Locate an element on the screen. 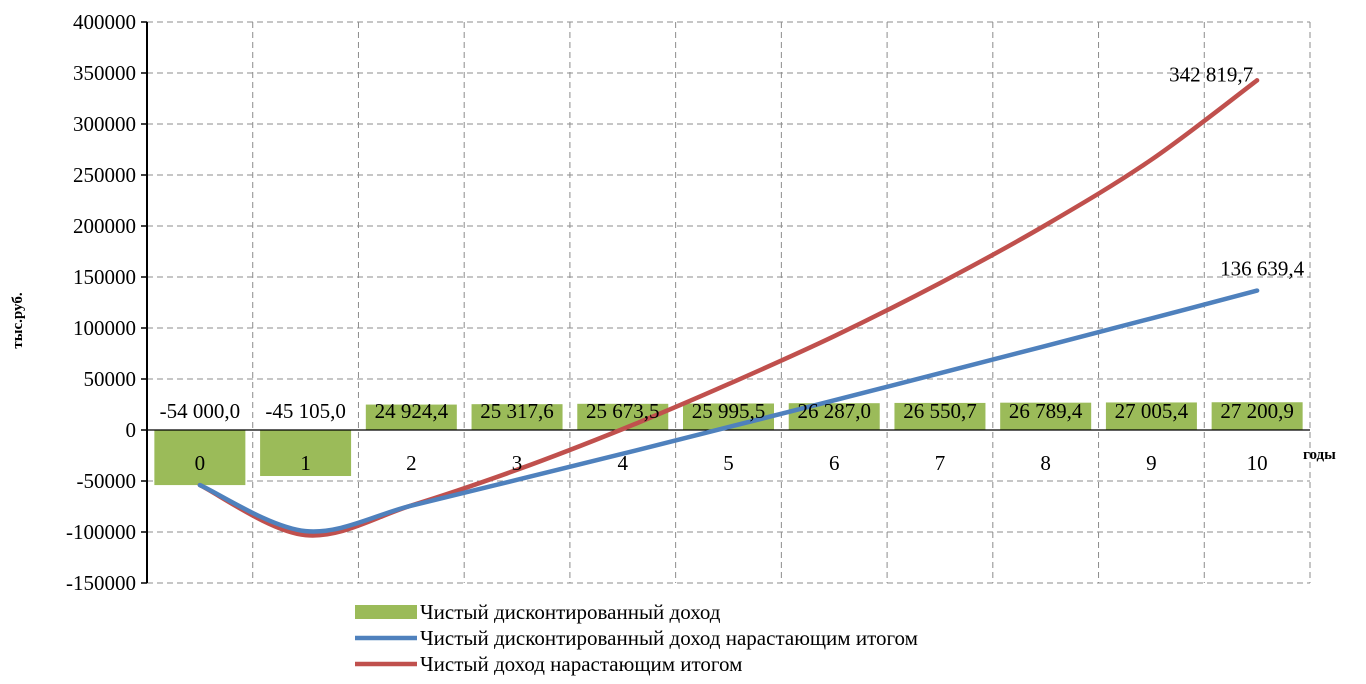  line-end-label: 342 819,7 is located at coordinates (1211, 74).